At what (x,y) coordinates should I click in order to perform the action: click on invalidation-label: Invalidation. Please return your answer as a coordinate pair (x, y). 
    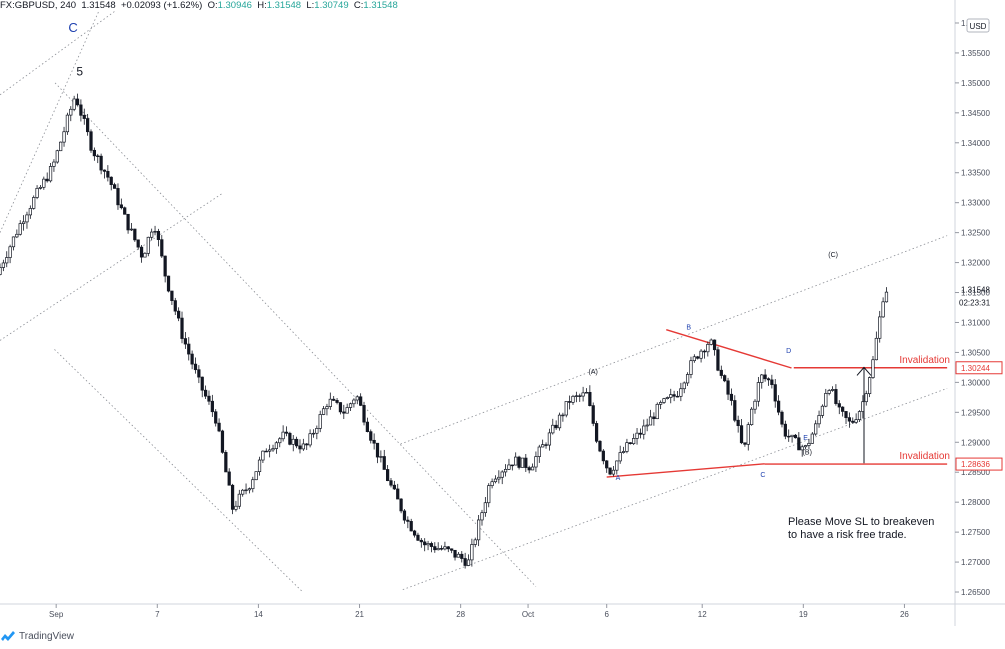
    Looking at the image, I should click on (924, 360).